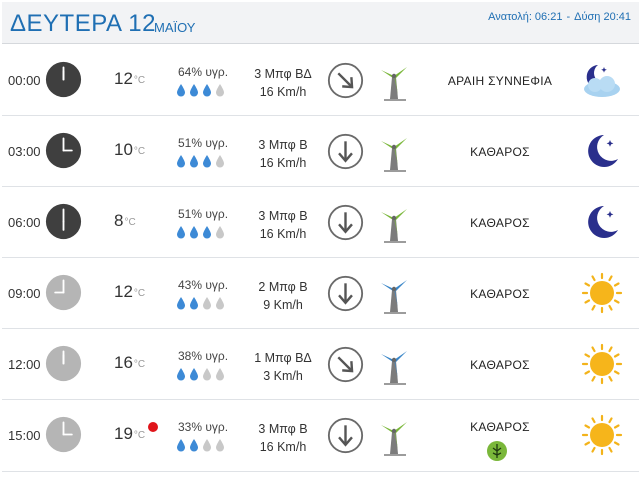 The height and width of the screenshot is (480, 641). I want to click on forecast-row: 03:00 10°C 51% υγρ. 3 Μπφ Β 16 Km/h ΚΑΘΑΡΟΣ, so click(320, 151).